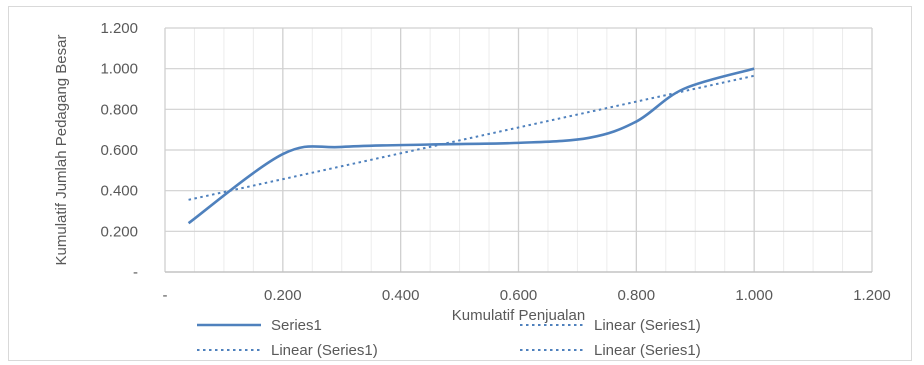 The height and width of the screenshot is (365, 924). I want to click on y-tick-label: 0.400, so click(119, 191).